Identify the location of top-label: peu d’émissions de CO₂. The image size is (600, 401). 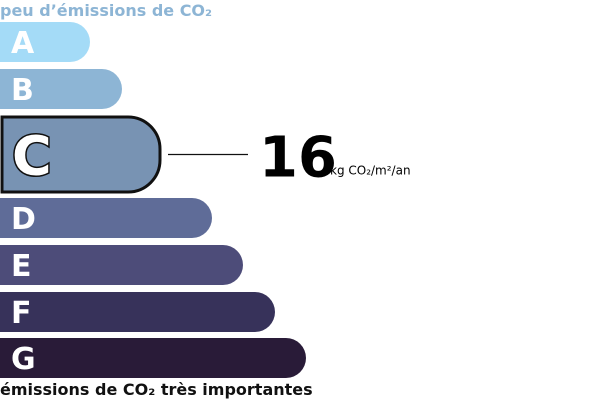
(106, 10).